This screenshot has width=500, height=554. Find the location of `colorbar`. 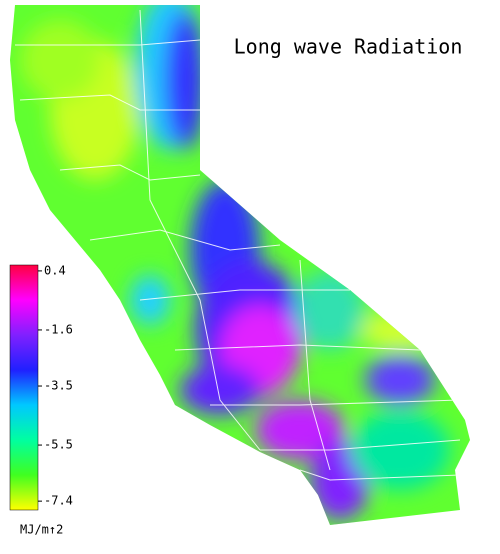

colorbar is located at coordinates (24, 387).